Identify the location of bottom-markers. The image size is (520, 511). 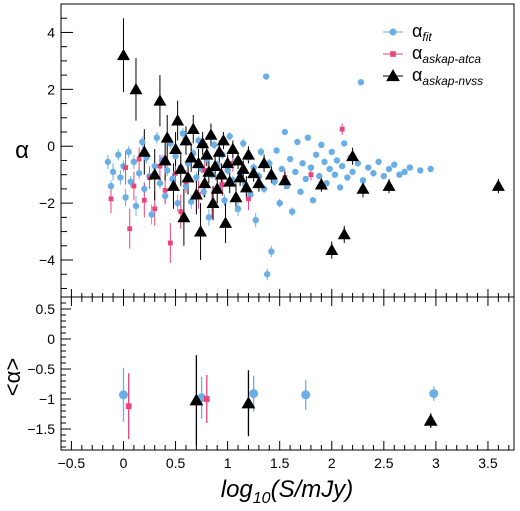
(278, 407).